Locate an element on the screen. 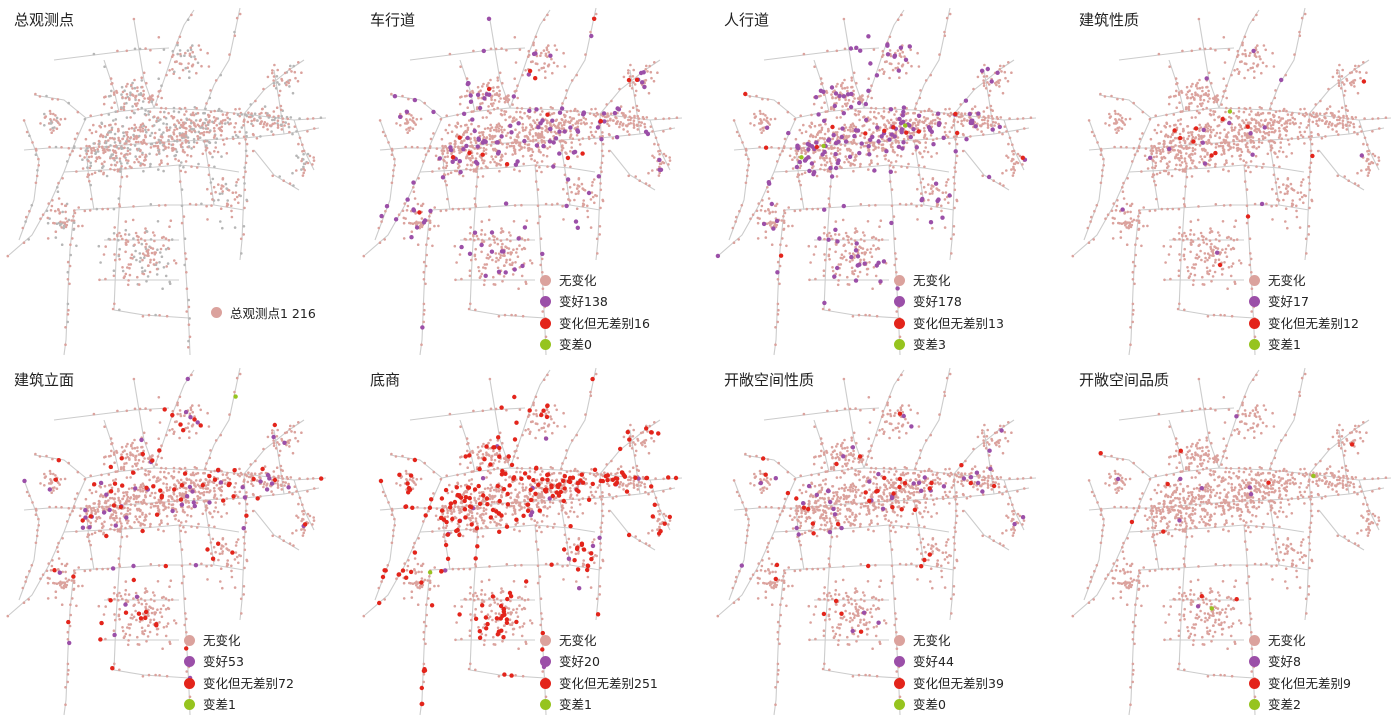  legend-item-better: 变好44 is located at coordinates (949, 661).